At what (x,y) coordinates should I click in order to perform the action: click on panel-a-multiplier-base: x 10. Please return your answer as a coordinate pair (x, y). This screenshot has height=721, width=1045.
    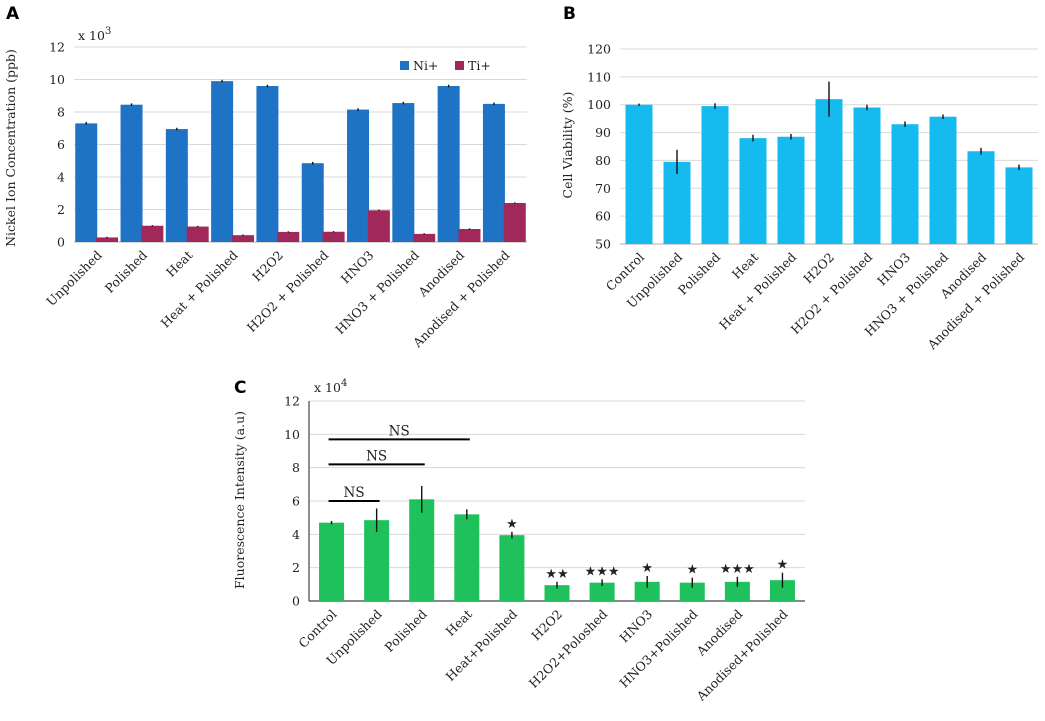
    Looking at the image, I should click on (91, 35).